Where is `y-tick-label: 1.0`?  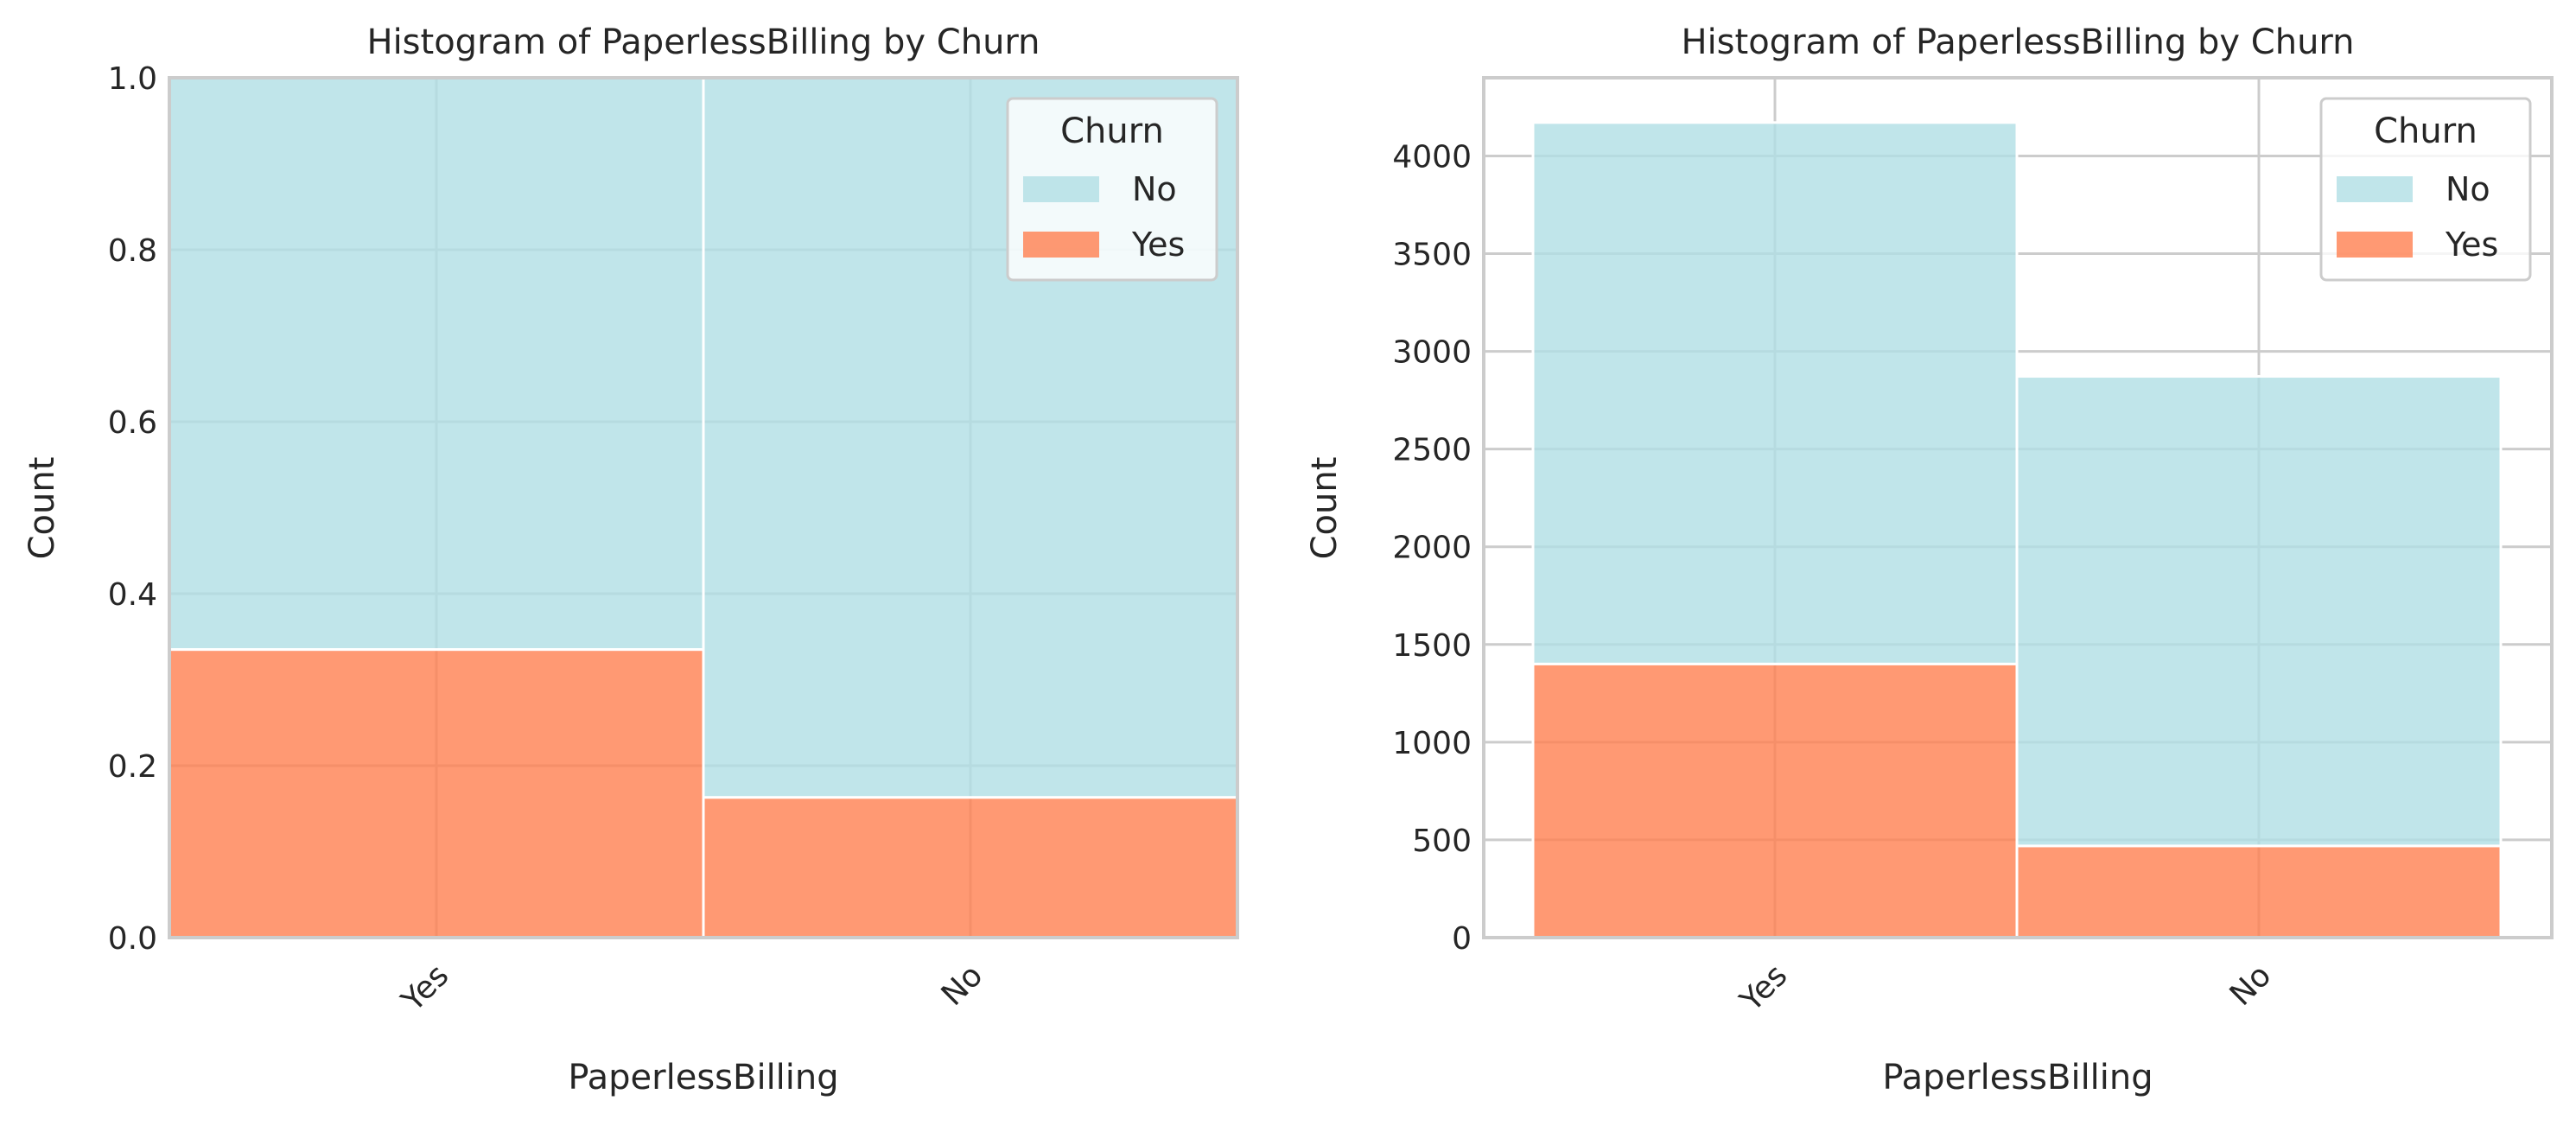 y-tick-label: 1.0 is located at coordinates (132, 79).